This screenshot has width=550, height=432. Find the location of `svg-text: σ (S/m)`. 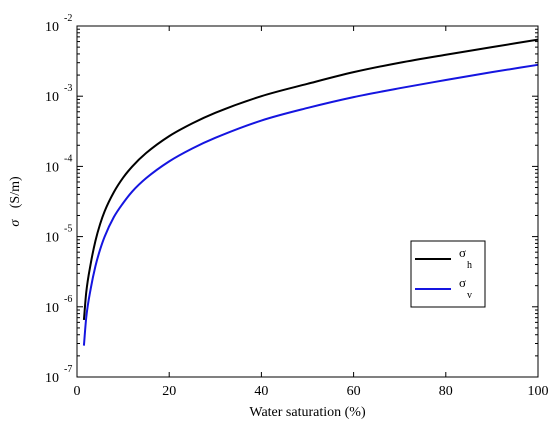

svg-text: σ (S/m) is located at coordinates (15, 201).